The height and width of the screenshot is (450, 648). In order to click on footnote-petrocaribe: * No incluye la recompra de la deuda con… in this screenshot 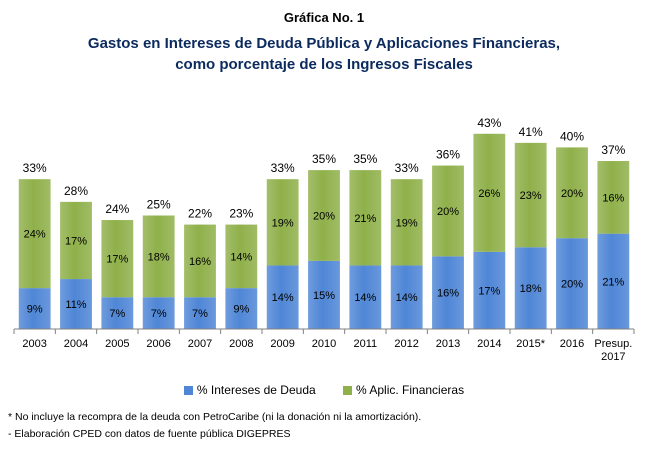, I will do `click(215, 417)`.